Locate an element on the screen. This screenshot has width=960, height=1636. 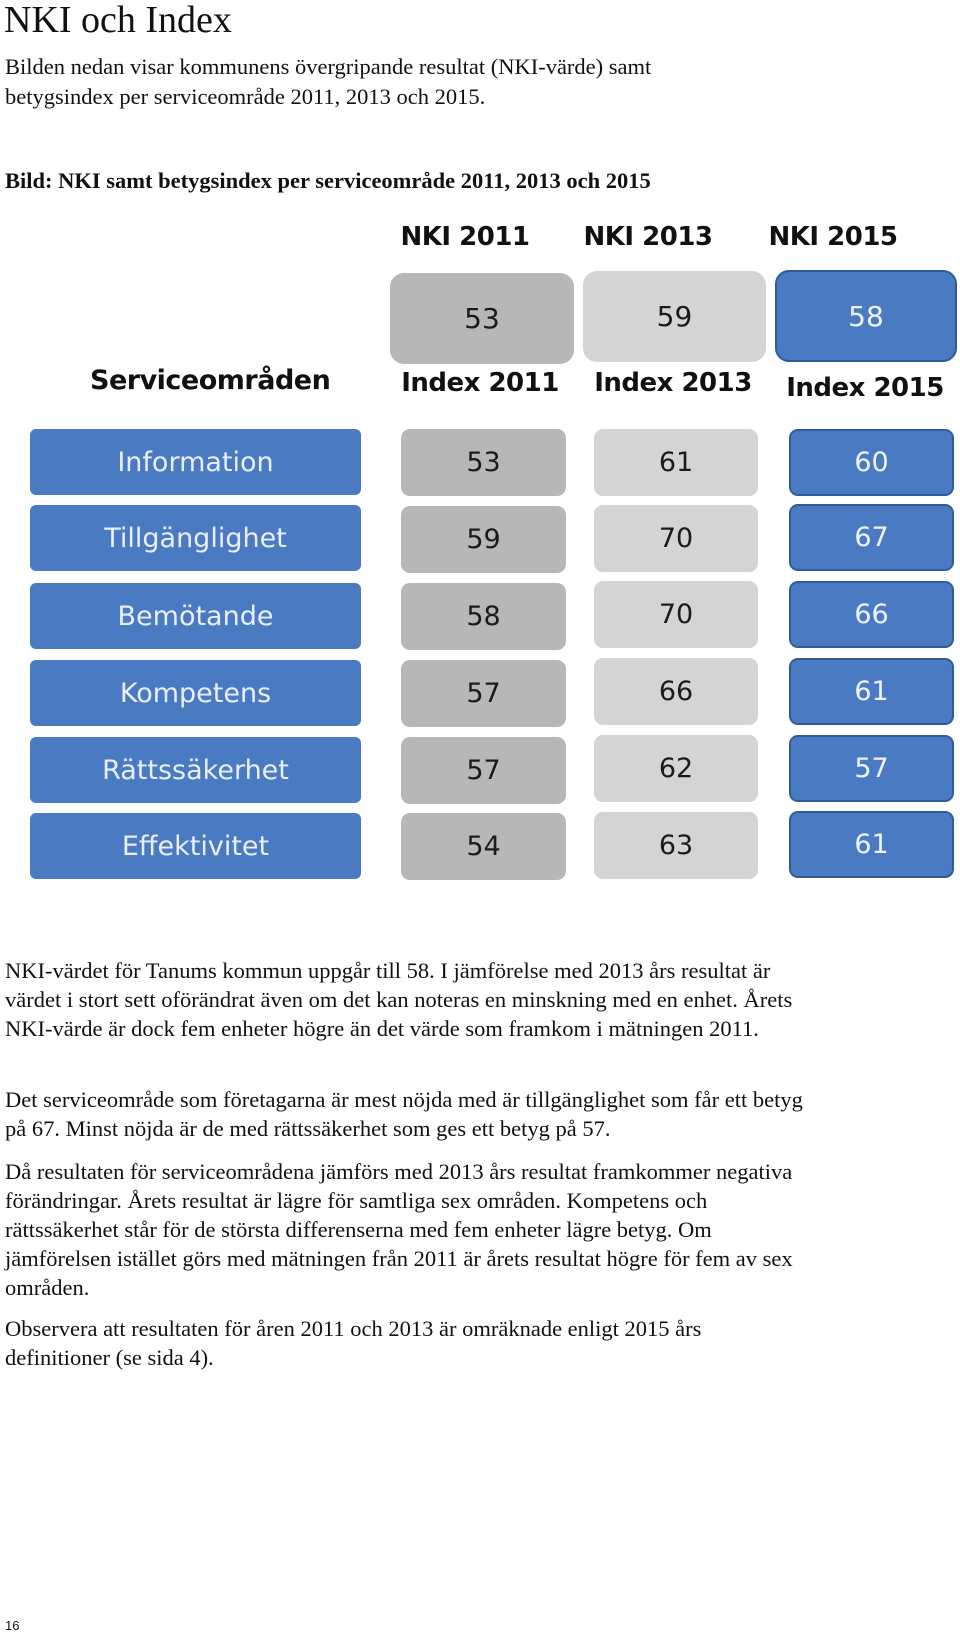
index-2013-bemotande: 70 is located at coordinates (676, 614).